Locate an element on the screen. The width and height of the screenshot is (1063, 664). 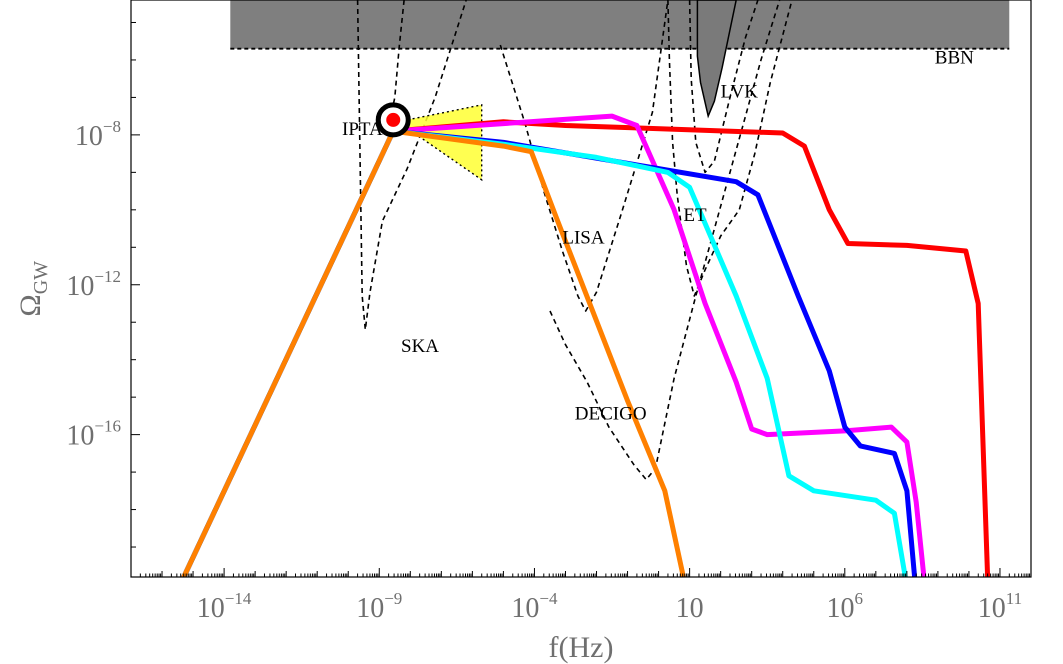
detector-label-lisa: LISA is located at coordinates (583, 238).